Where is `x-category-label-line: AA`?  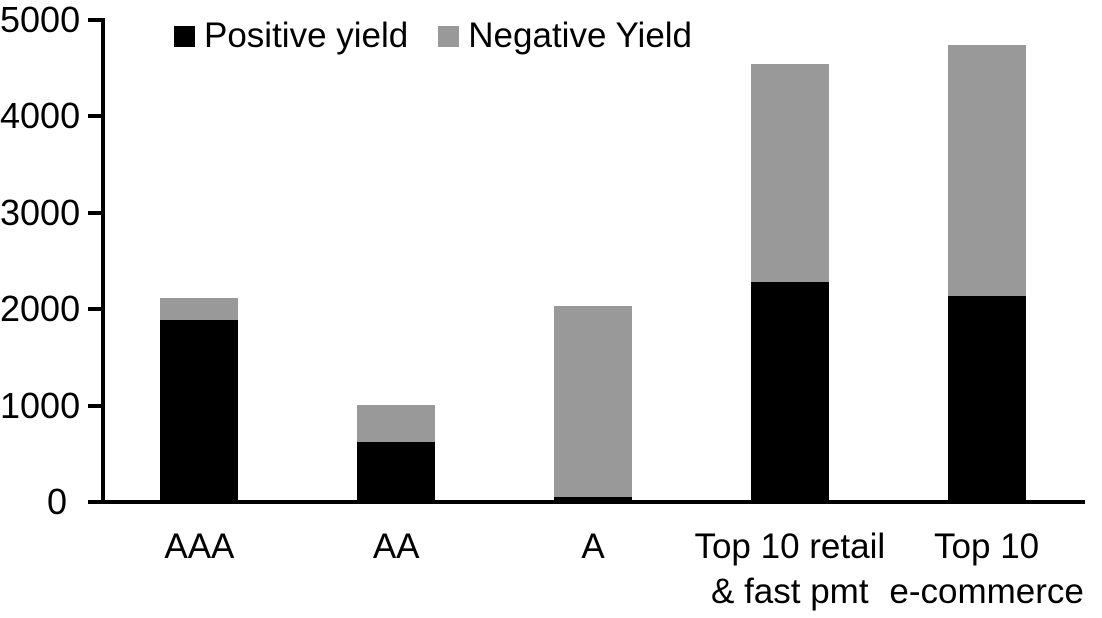
x-category-label-line: AA is located at coordinates (396, 546).